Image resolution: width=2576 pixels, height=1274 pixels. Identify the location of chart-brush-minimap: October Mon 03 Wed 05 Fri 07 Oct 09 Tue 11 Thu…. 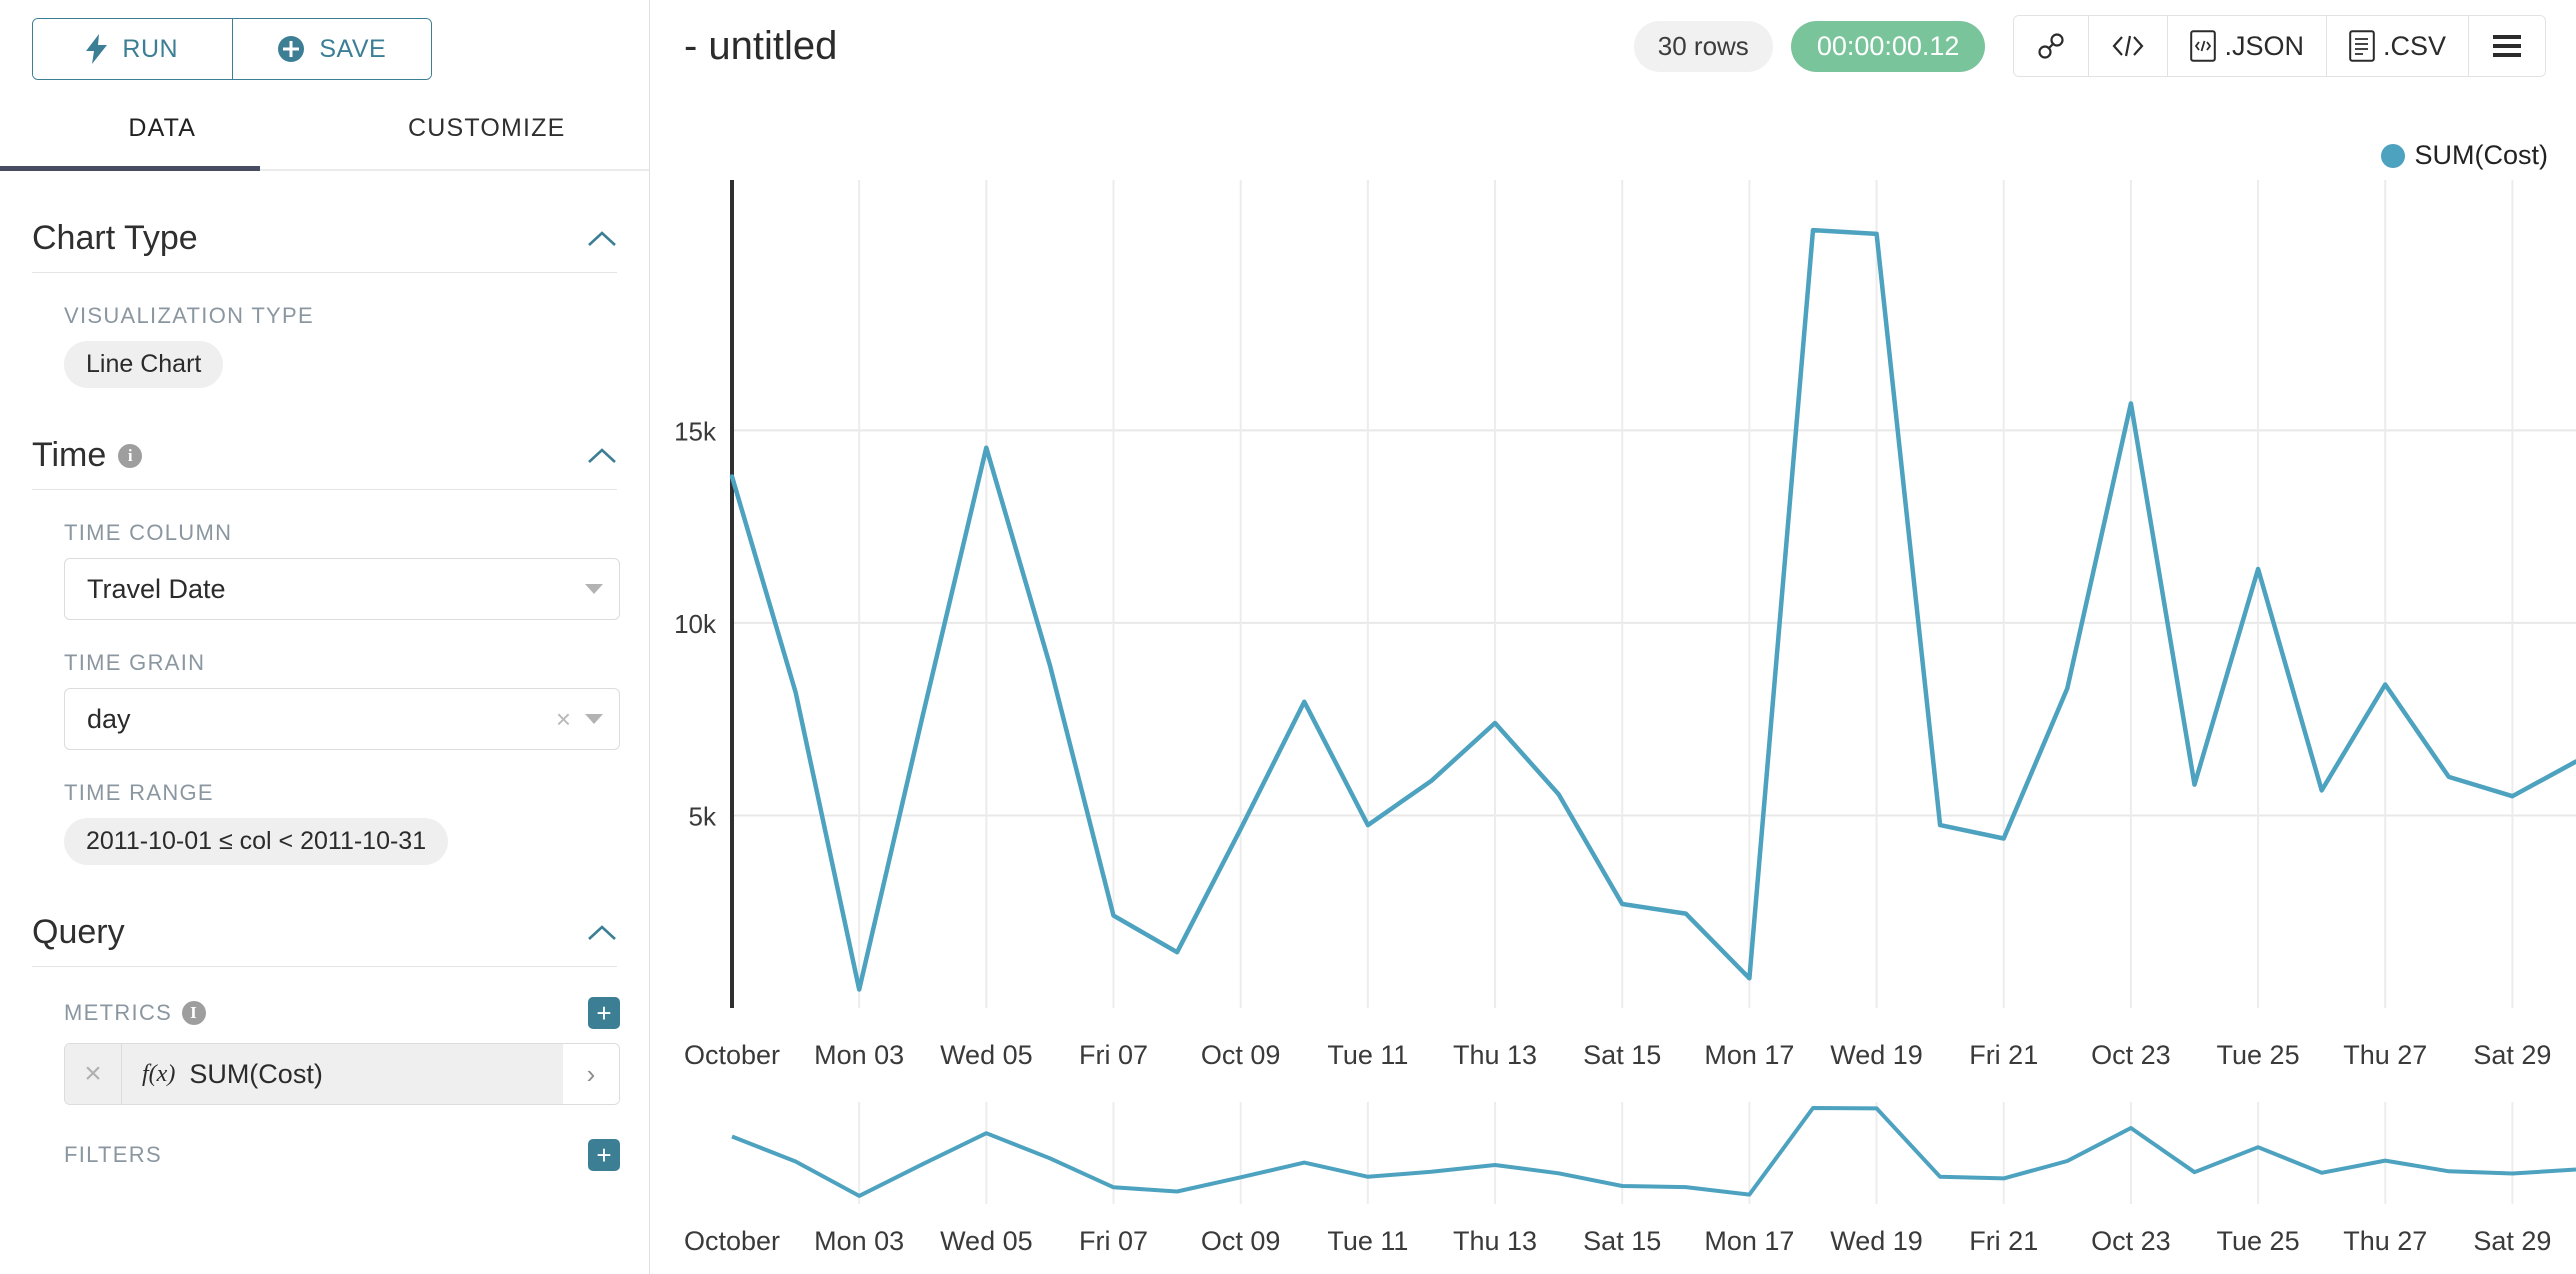
(1613, 1184).